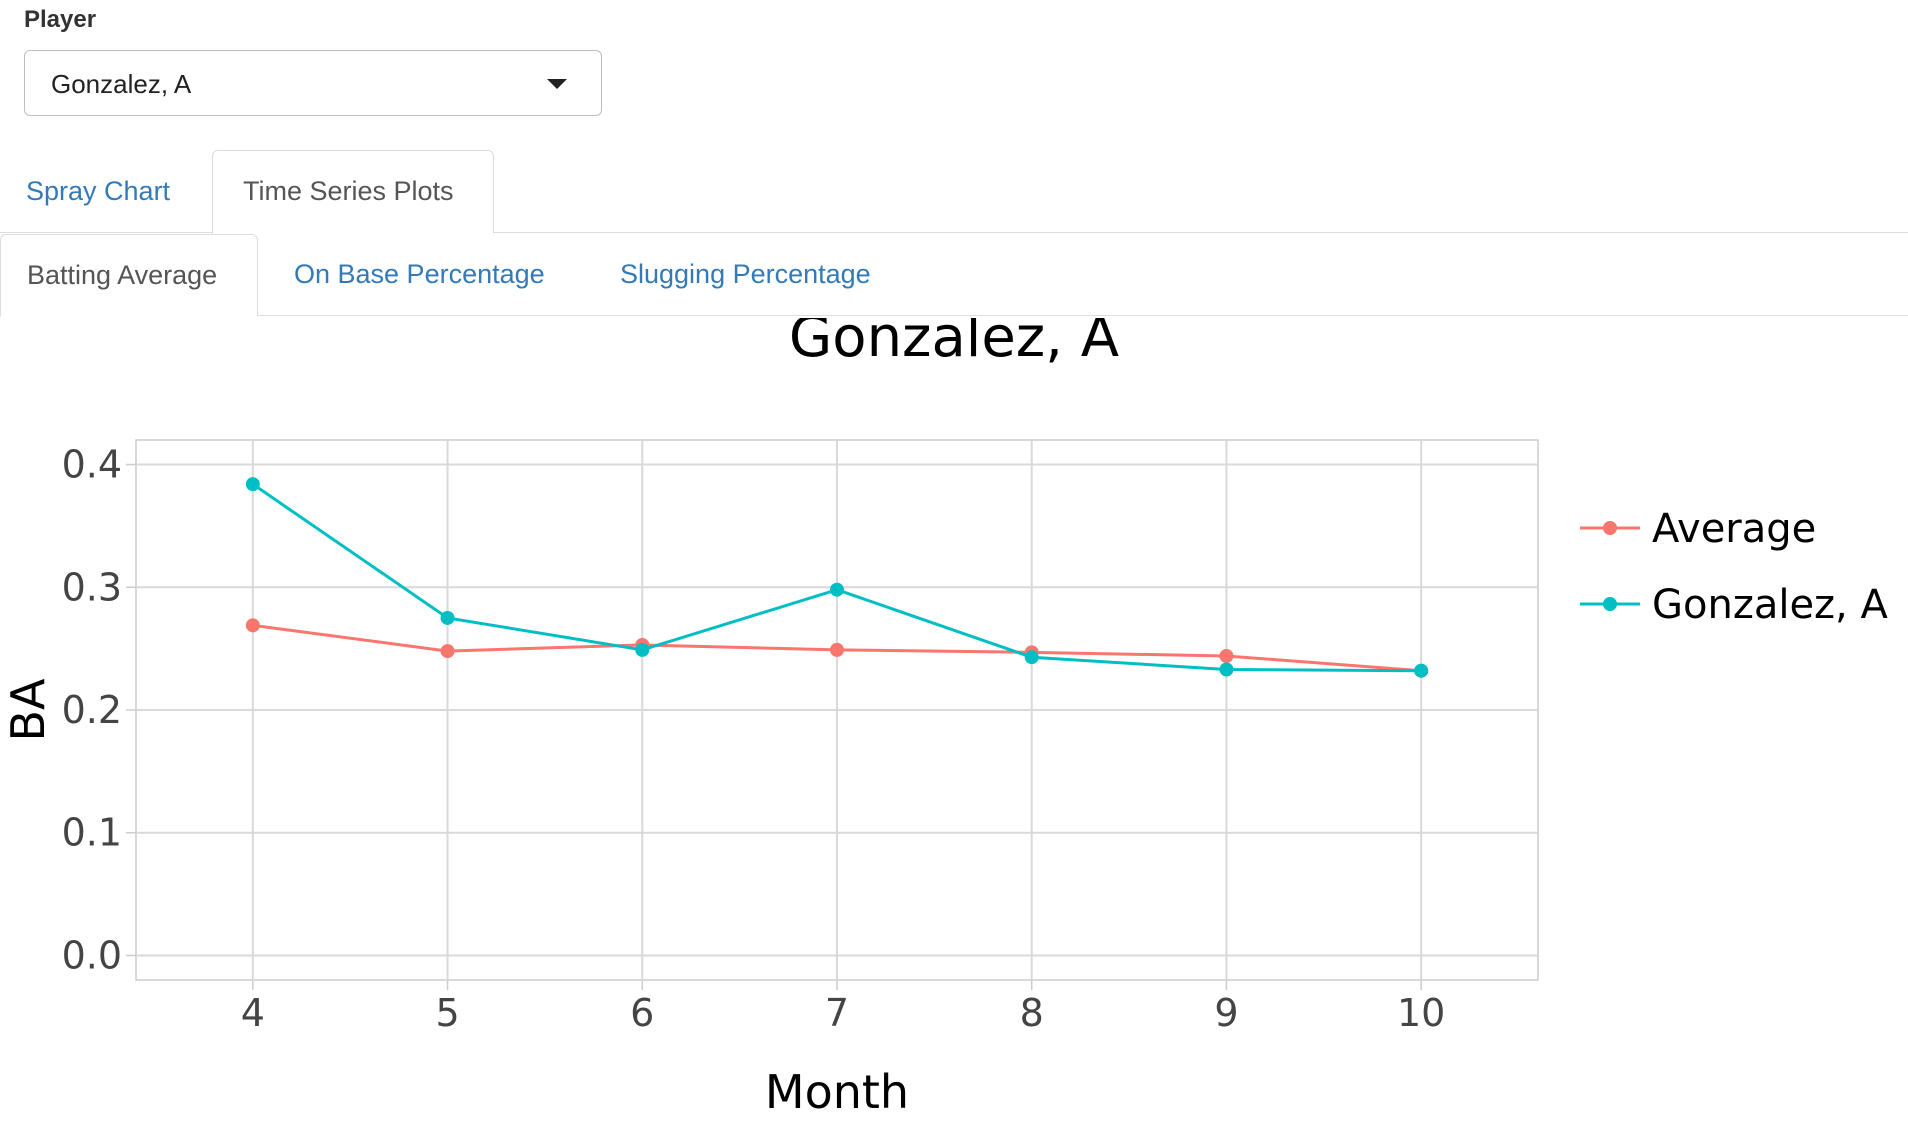 The height and width of the screenshot is (1148, 1908). What do you see at coordinates (348, 191) in the screenshot?
I see `tab-label: Time Series Plots` at bounding box center [348, 191].